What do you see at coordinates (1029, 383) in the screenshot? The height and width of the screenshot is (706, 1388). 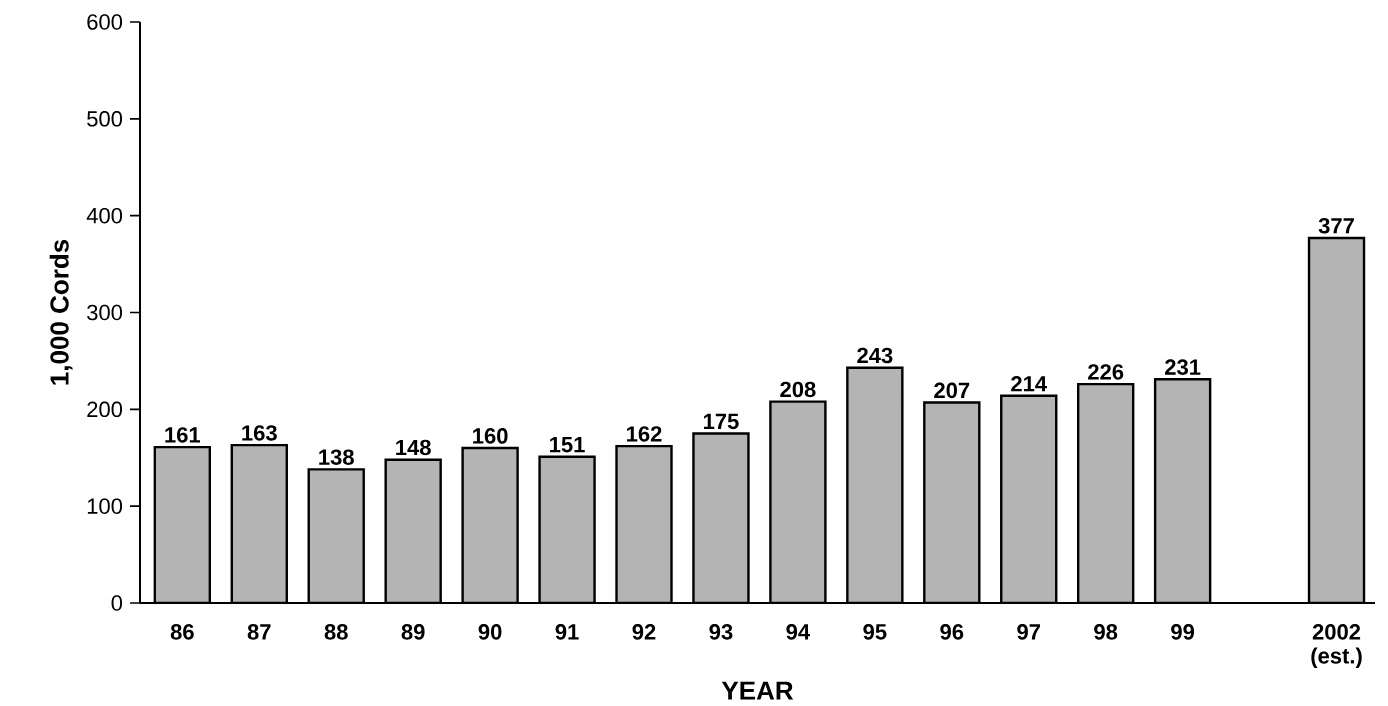 I see `data-label: 214` at bounding box center [1029, 383].